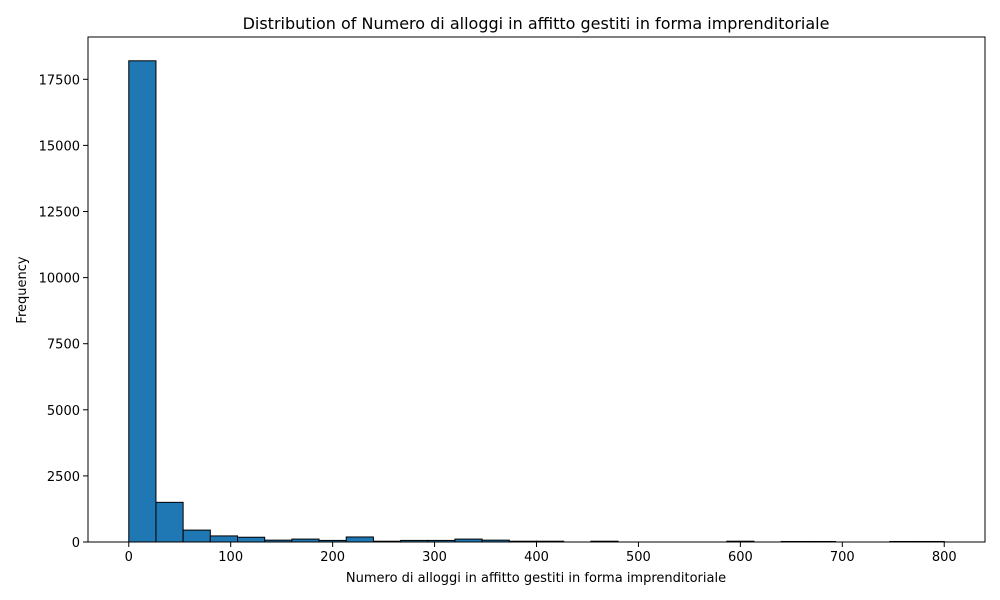 The image size is (1000, 600). I want to click on y-axis: 0 2500 5000 7500 10000 12500 15000 17500, so click(63, 312).